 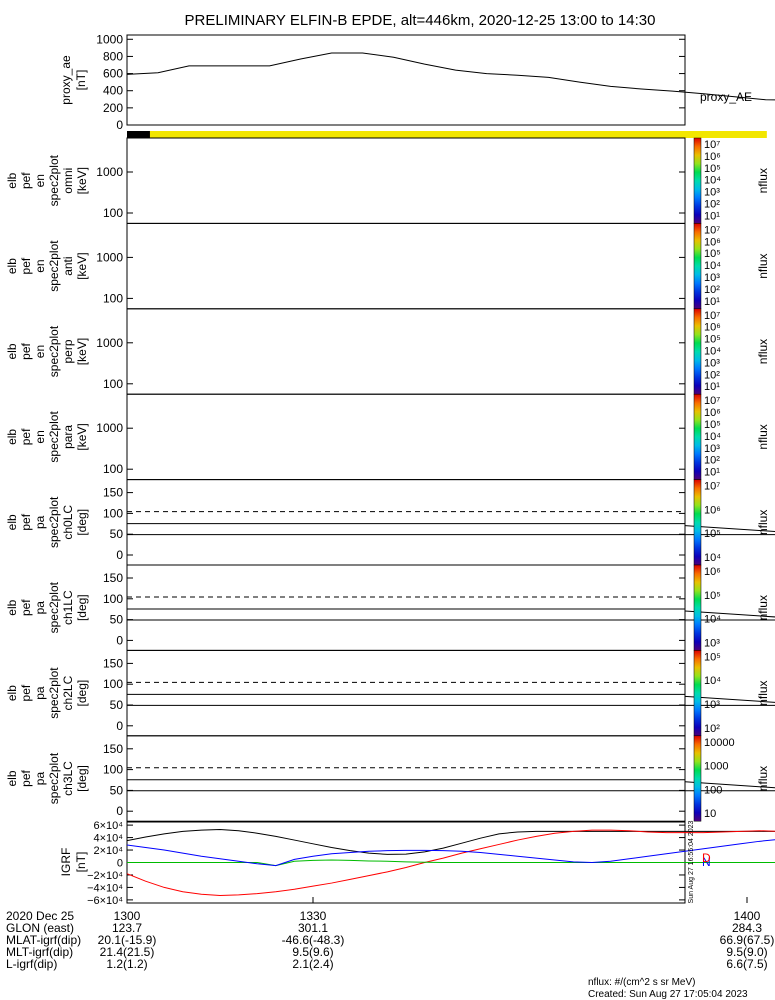 I want to click on panel-ylabel-ch2LC: spec2plot, so click(x=54, y=693).